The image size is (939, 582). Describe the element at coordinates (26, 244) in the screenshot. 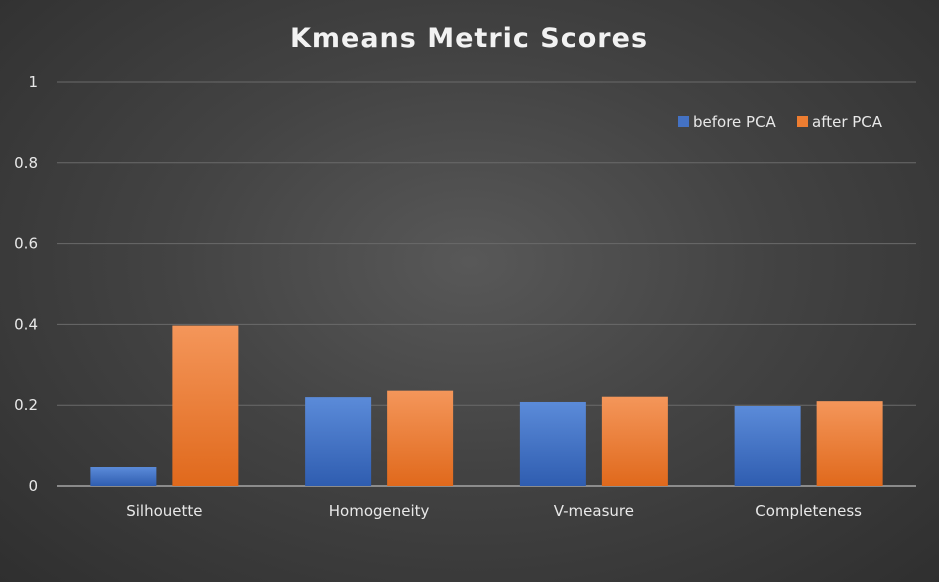

I see `y-tick-label: 0.6` at that location.